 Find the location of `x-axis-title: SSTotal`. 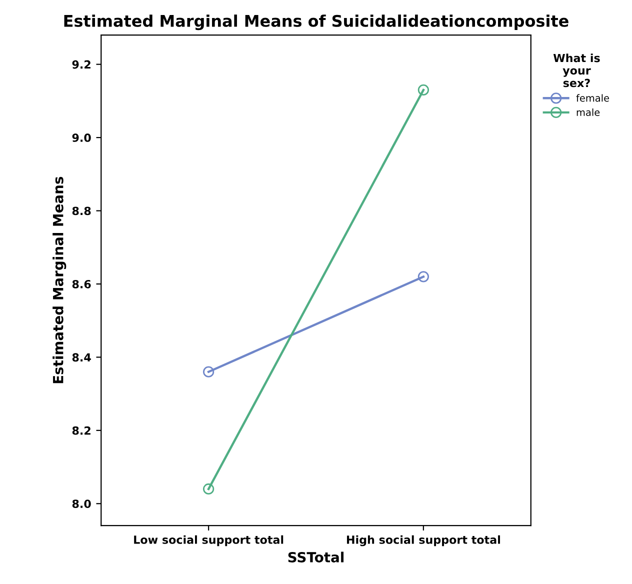

x-axis-title: SSTotal is located at coordinates (316, 557).